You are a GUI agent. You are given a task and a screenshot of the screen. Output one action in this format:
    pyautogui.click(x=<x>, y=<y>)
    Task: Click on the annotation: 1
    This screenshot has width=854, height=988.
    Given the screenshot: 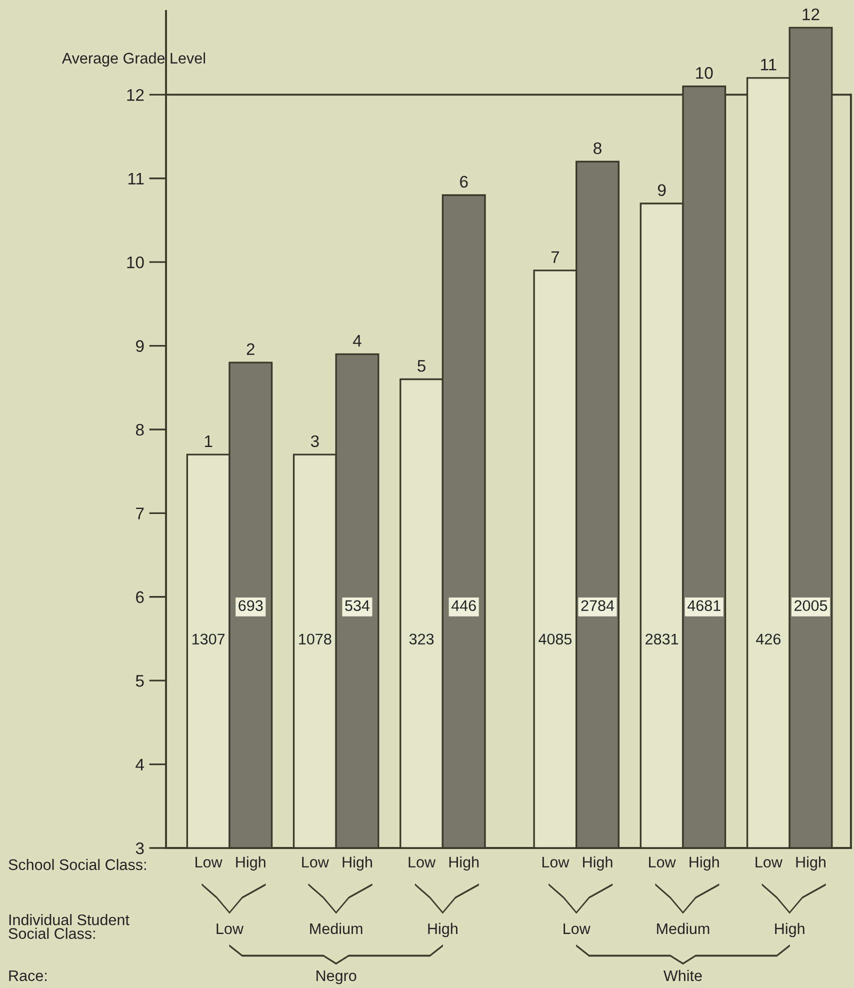 What is the action you would take?
    pyautogui.click(x=208, y=441)
    